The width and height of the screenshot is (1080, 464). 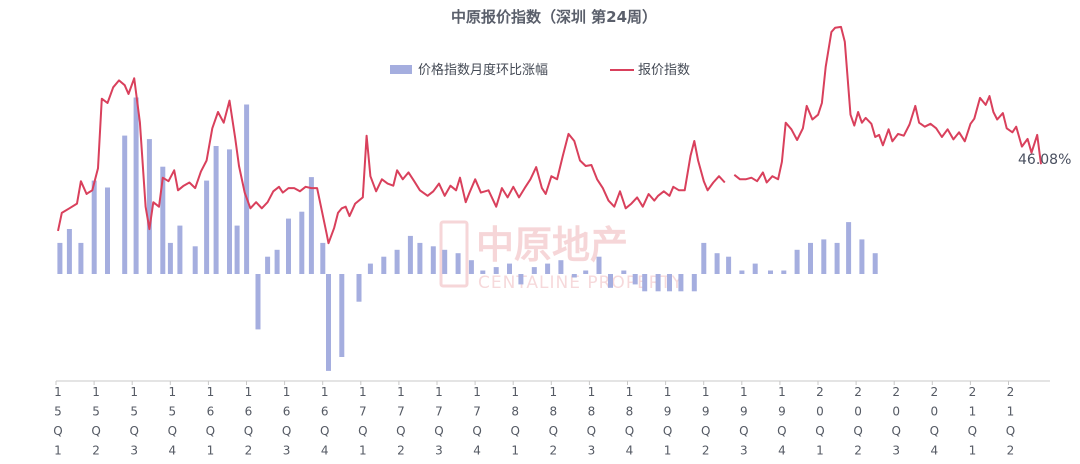 I want to click on x-tick-label-7-3: 4, so click(x=325, y=451).